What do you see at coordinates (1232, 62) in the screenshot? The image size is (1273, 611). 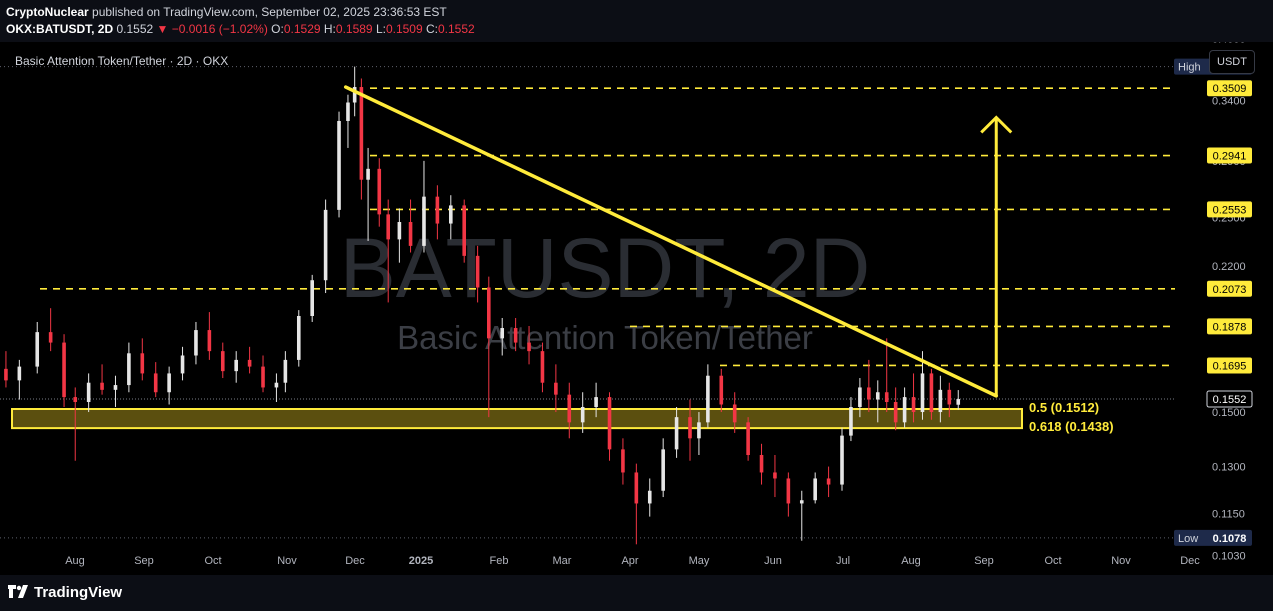 I see `currency-unit-button: USDT` at bounding box center [1232, 62].